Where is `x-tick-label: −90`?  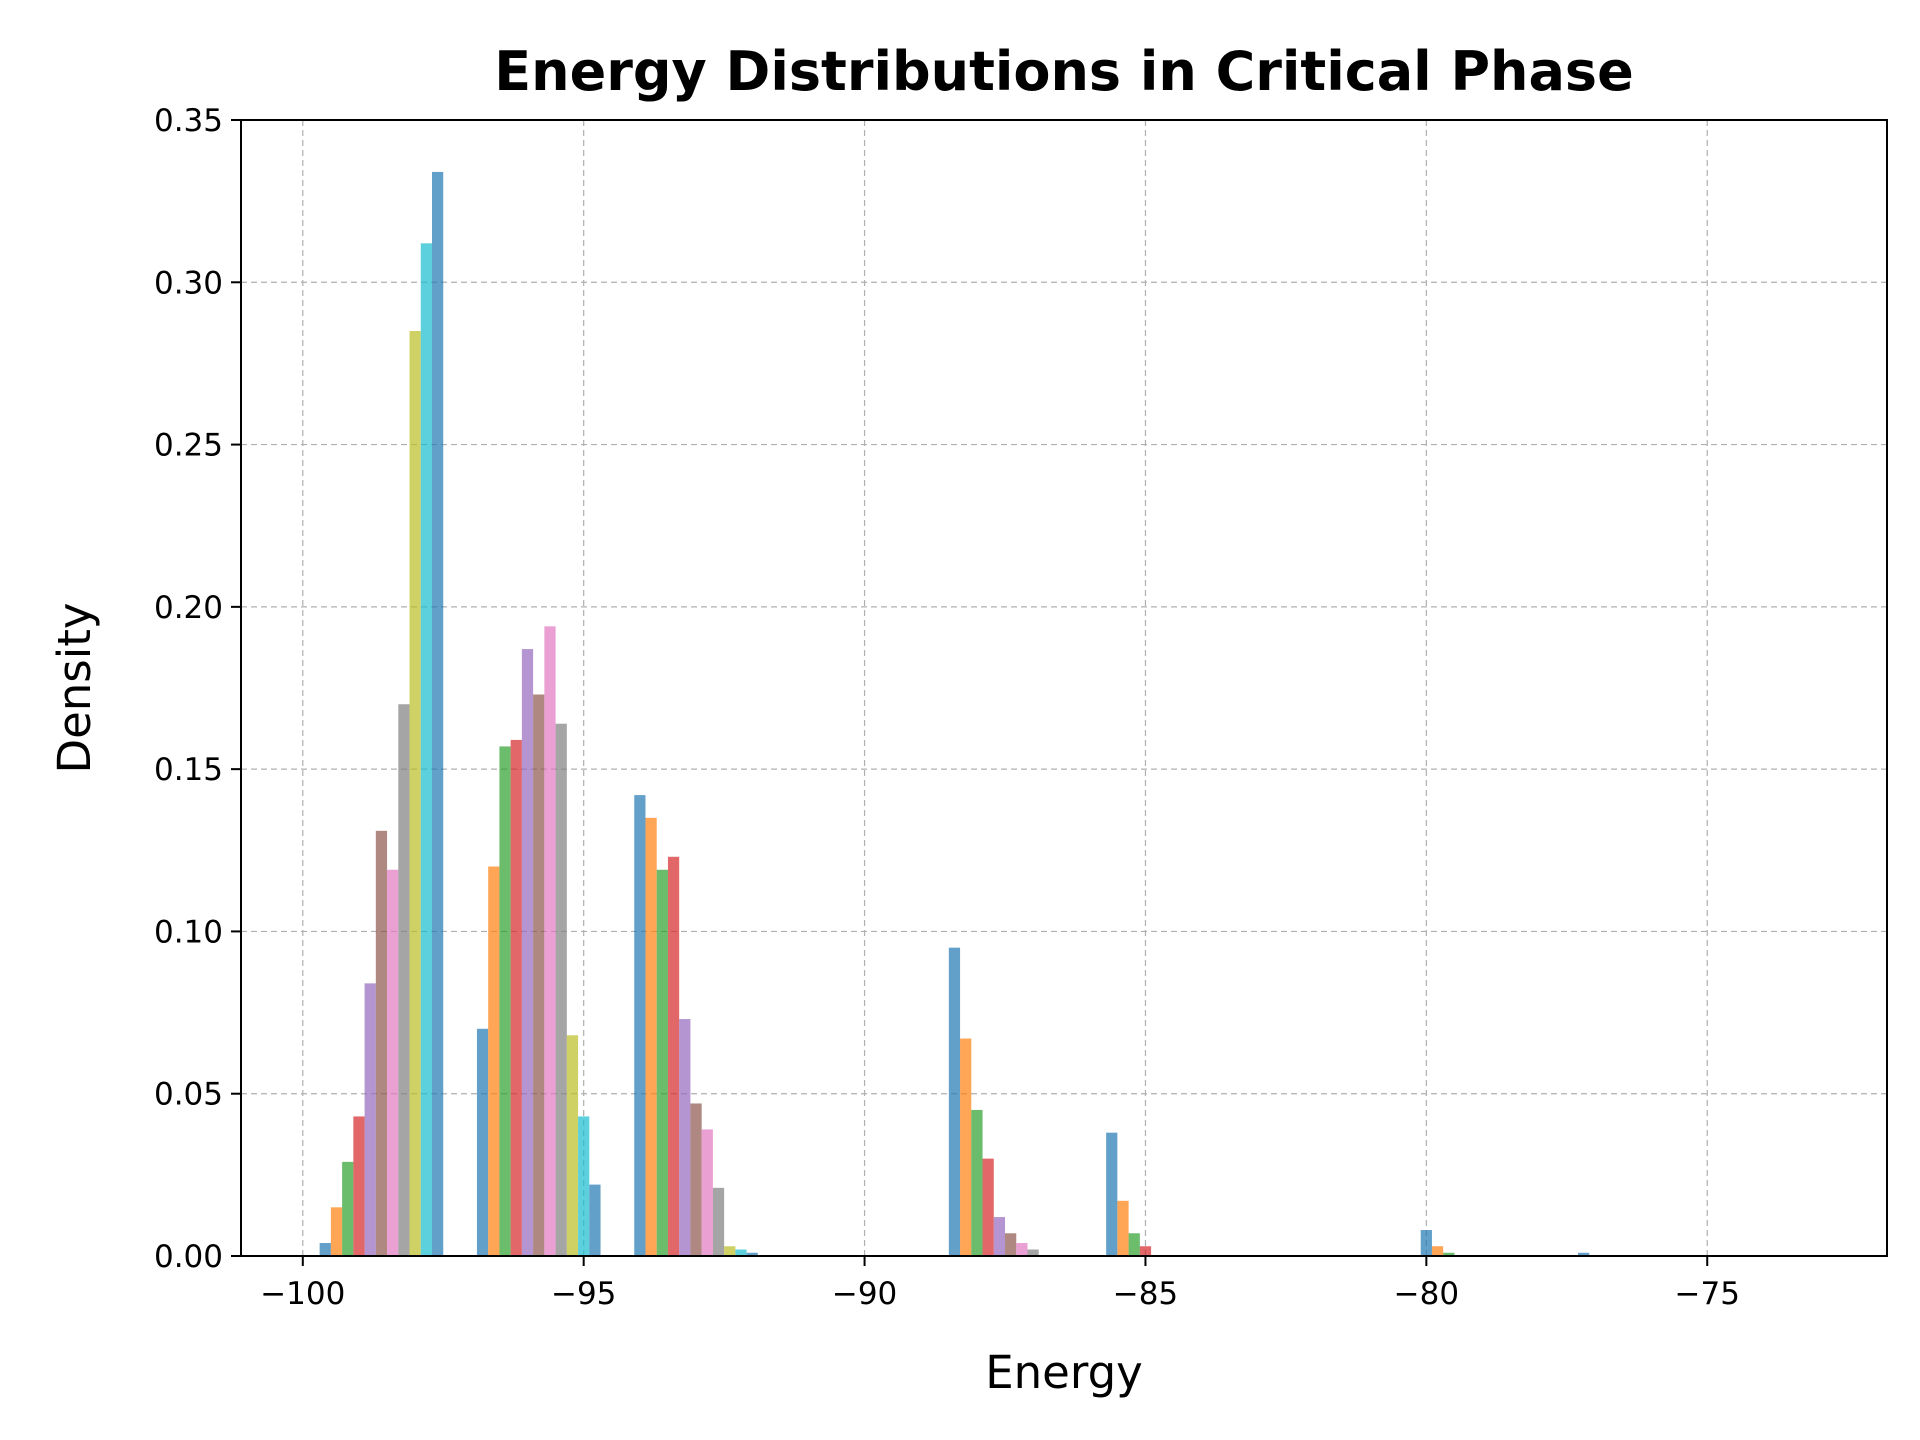 x-tick-label: −90 is located at coordinates (864, 1294).